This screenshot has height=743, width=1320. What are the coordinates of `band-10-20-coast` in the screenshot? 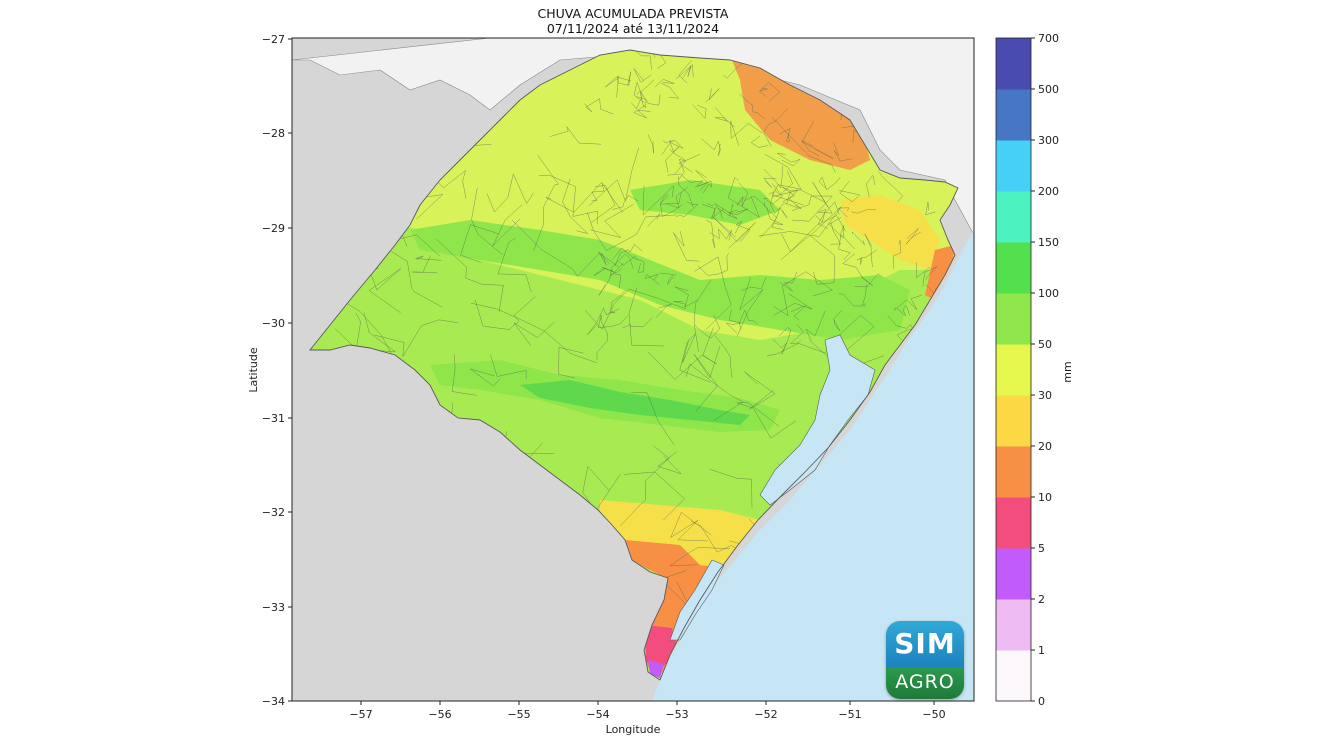 It's located at (940, 272).